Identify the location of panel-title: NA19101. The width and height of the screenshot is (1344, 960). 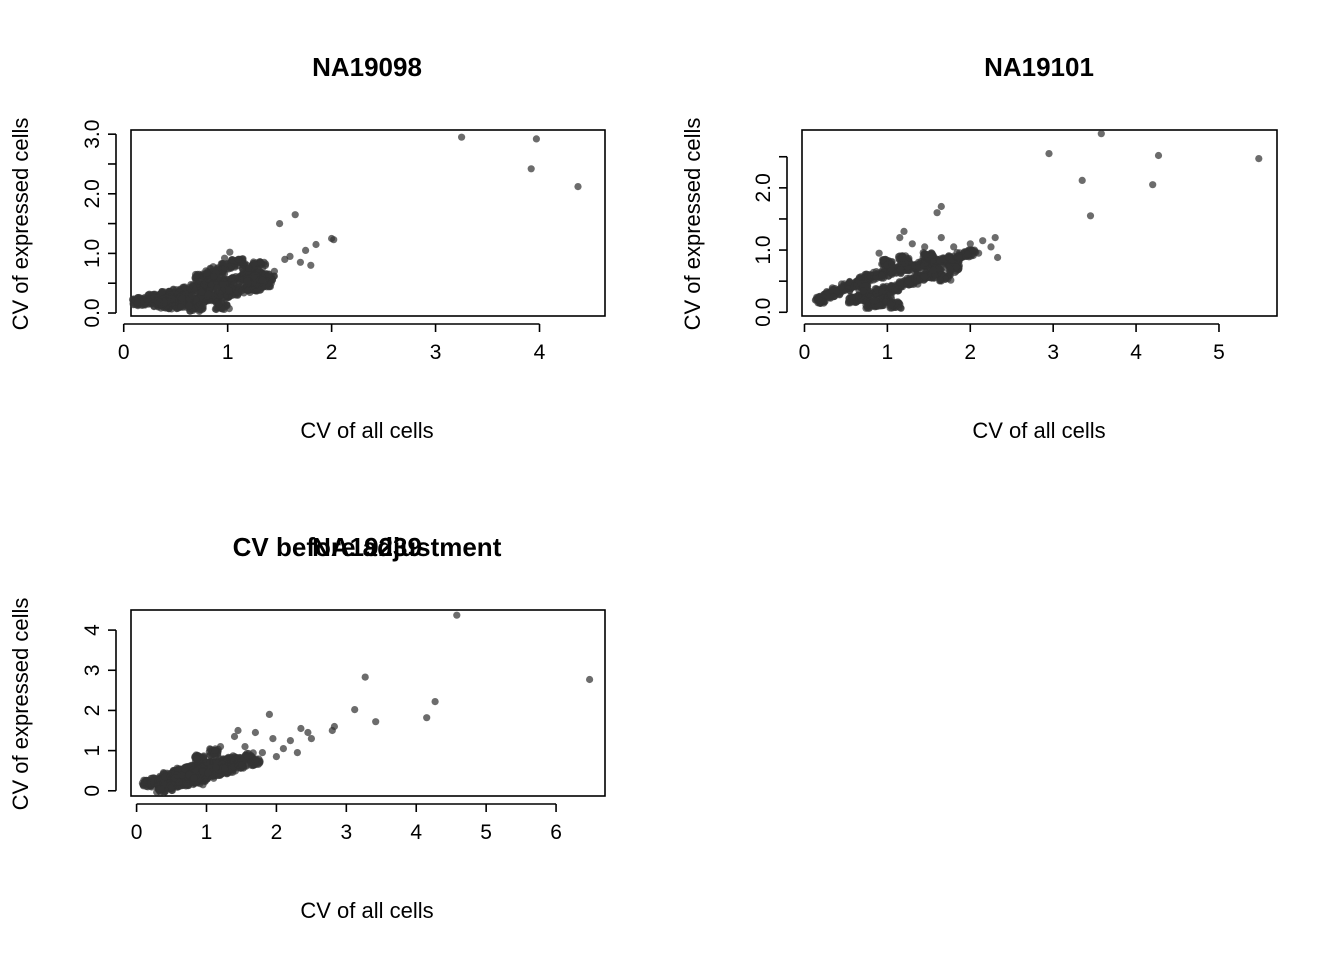
(1039, 67).